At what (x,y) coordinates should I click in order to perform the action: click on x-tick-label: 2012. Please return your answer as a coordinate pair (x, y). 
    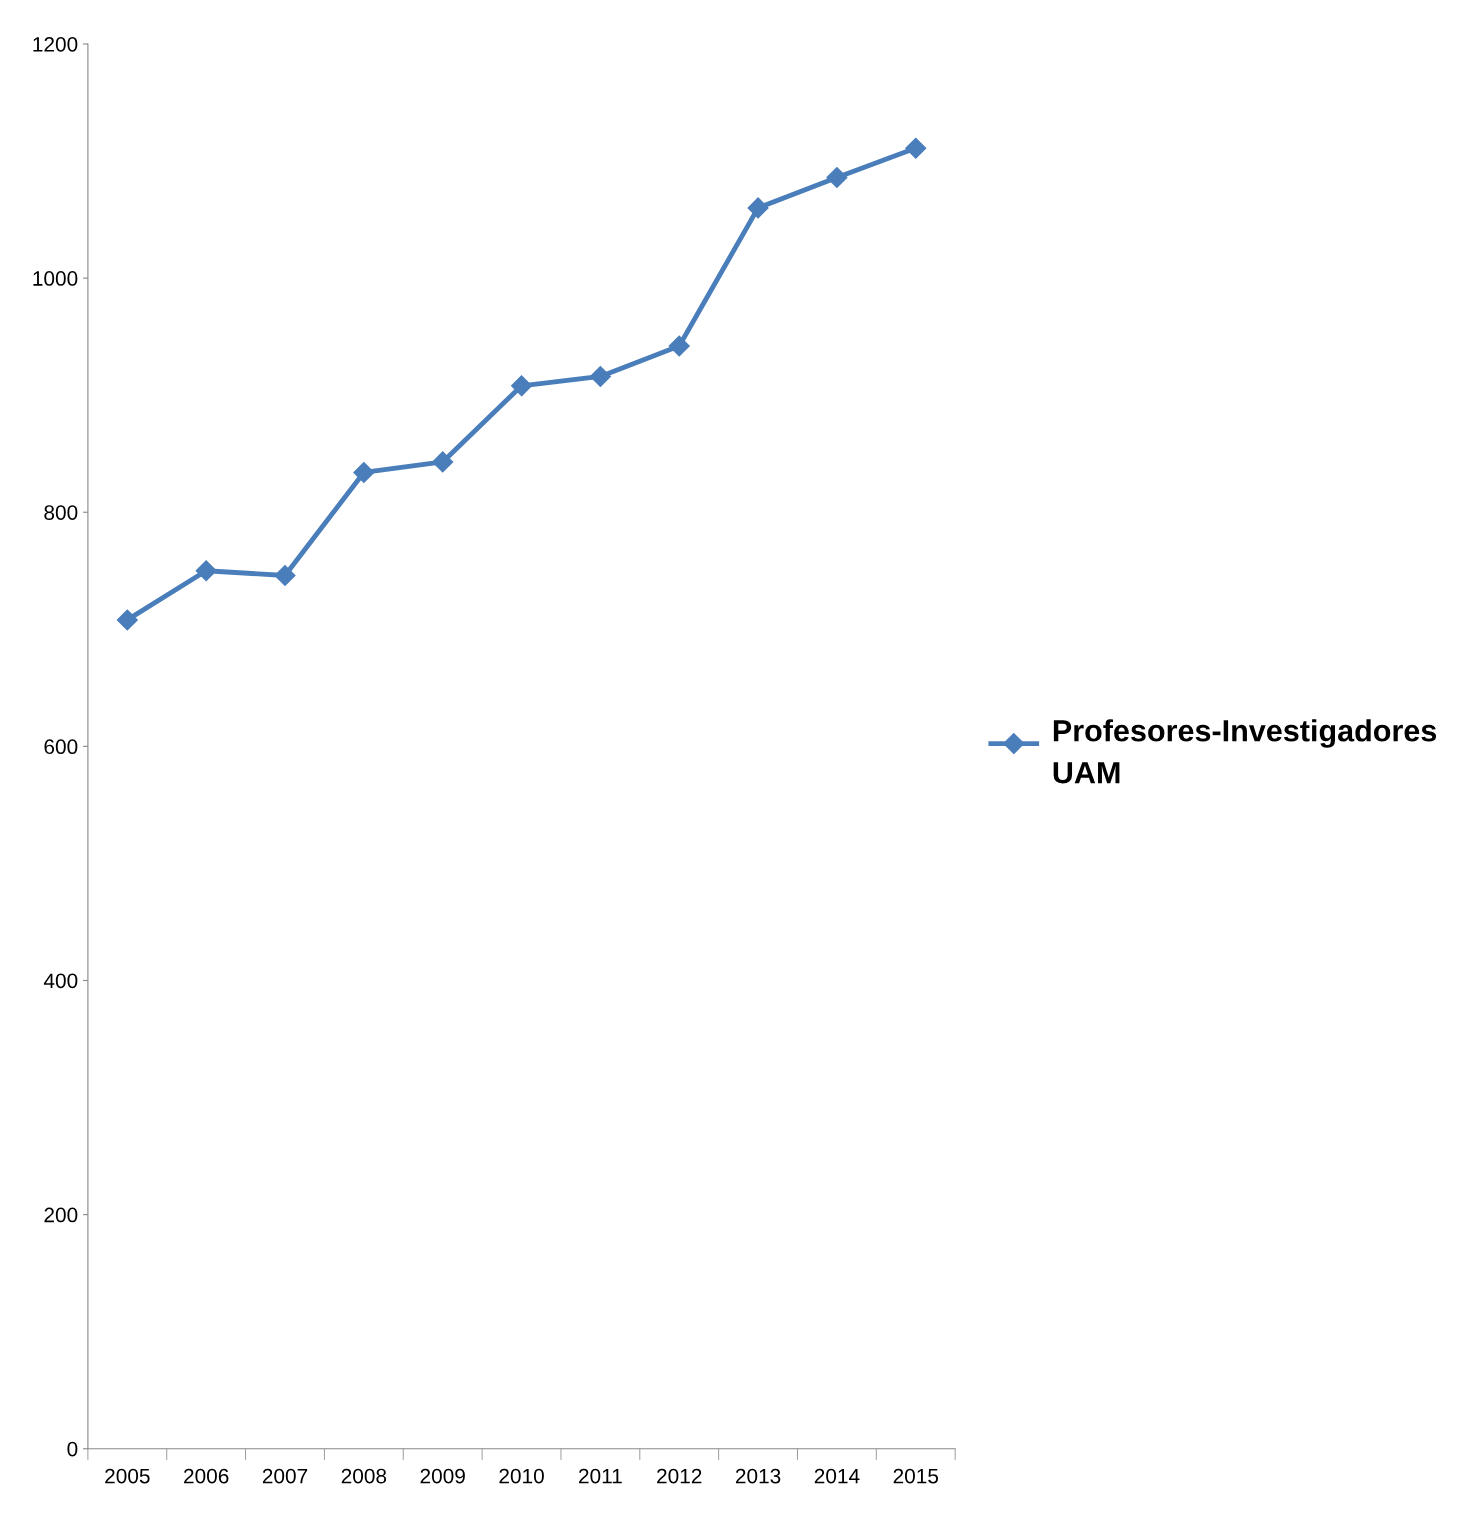
    Looking at the image, I should click on (679, 1476).